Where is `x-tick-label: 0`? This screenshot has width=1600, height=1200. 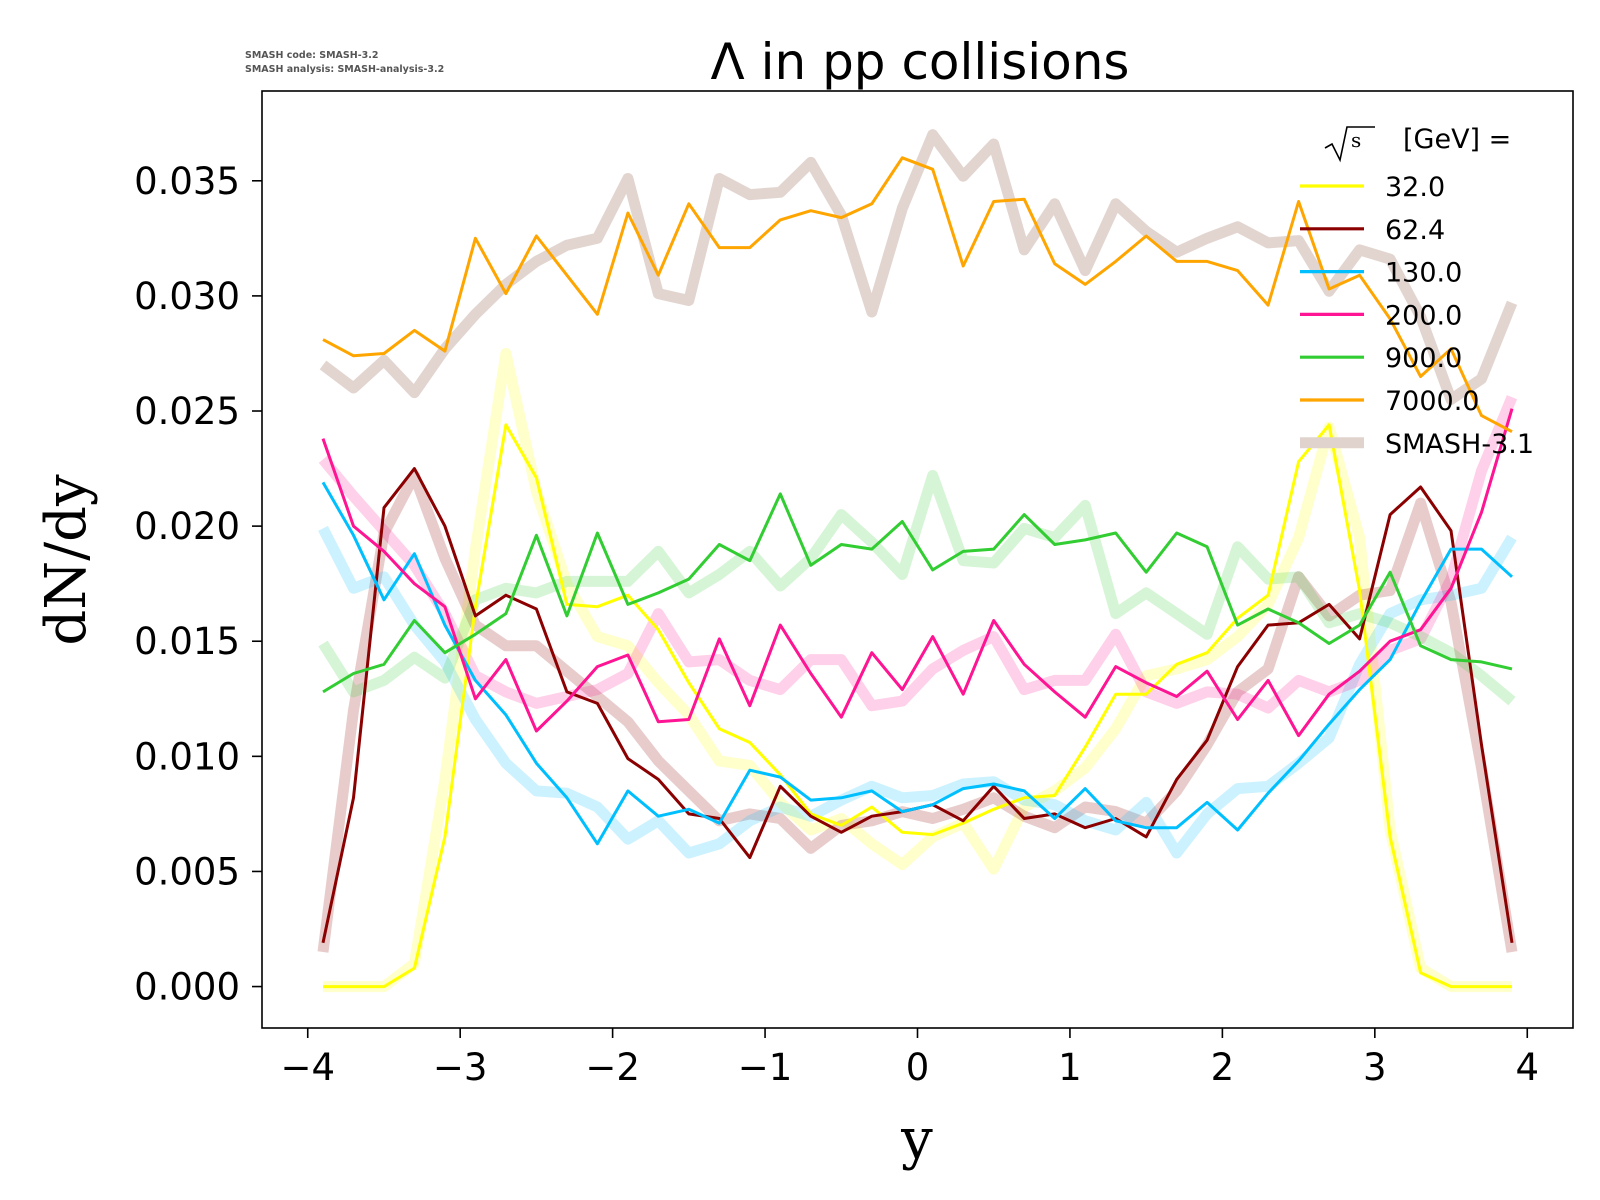
x-tick-label: 0 is located at coordinates (918, 1067).